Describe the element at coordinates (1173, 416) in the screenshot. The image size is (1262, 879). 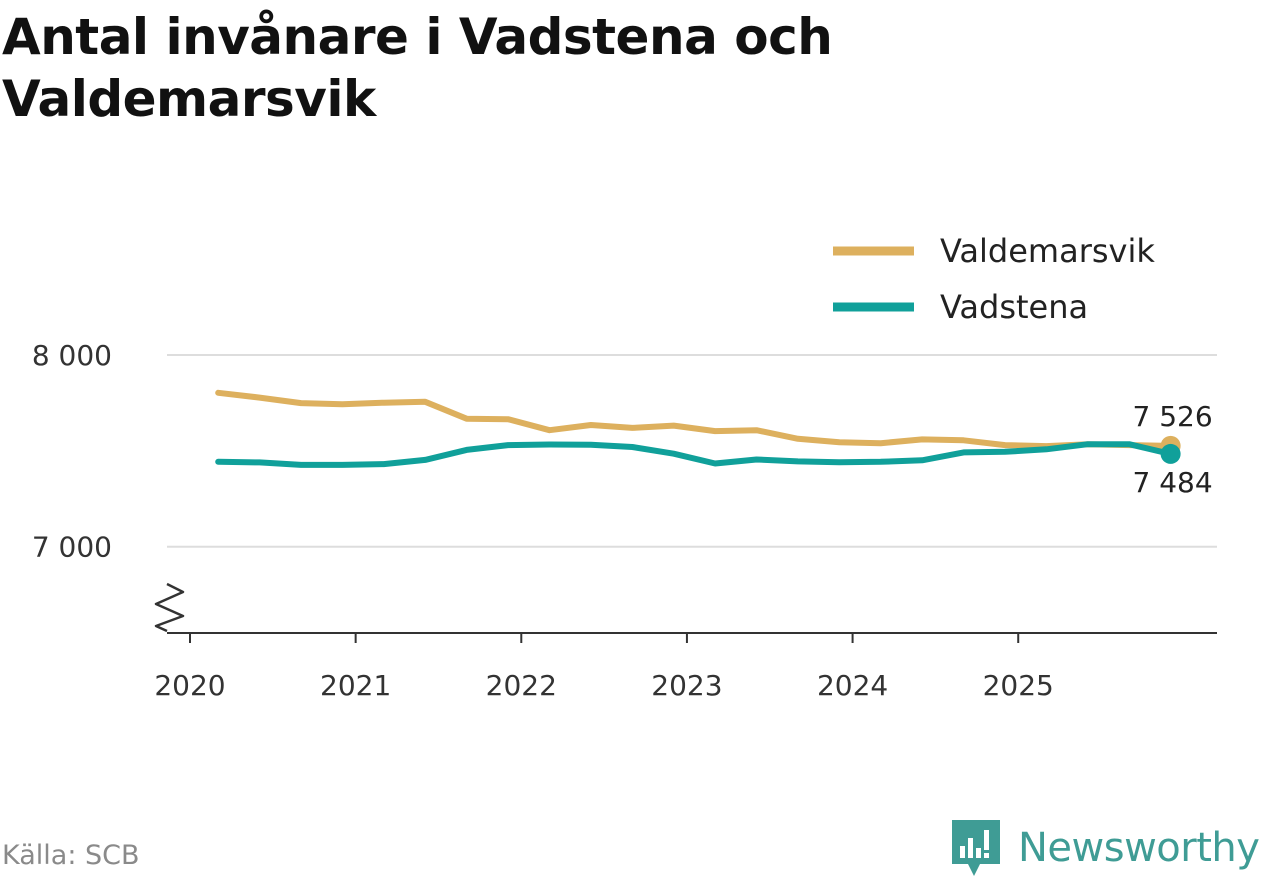
I see `end-value-label: 7 526` at that location.